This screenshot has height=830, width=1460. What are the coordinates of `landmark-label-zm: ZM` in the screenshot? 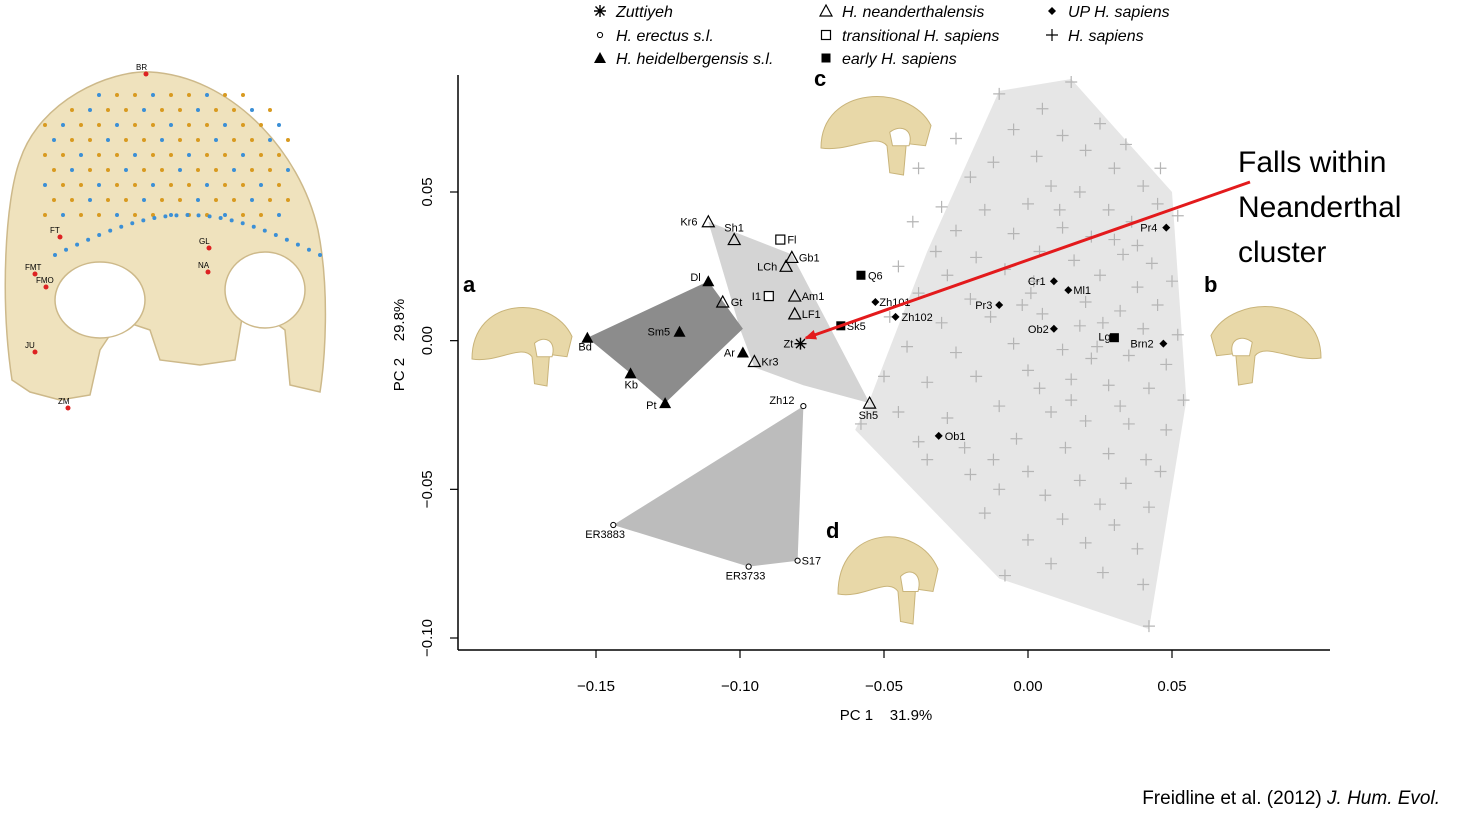 It's located at (64, 401).